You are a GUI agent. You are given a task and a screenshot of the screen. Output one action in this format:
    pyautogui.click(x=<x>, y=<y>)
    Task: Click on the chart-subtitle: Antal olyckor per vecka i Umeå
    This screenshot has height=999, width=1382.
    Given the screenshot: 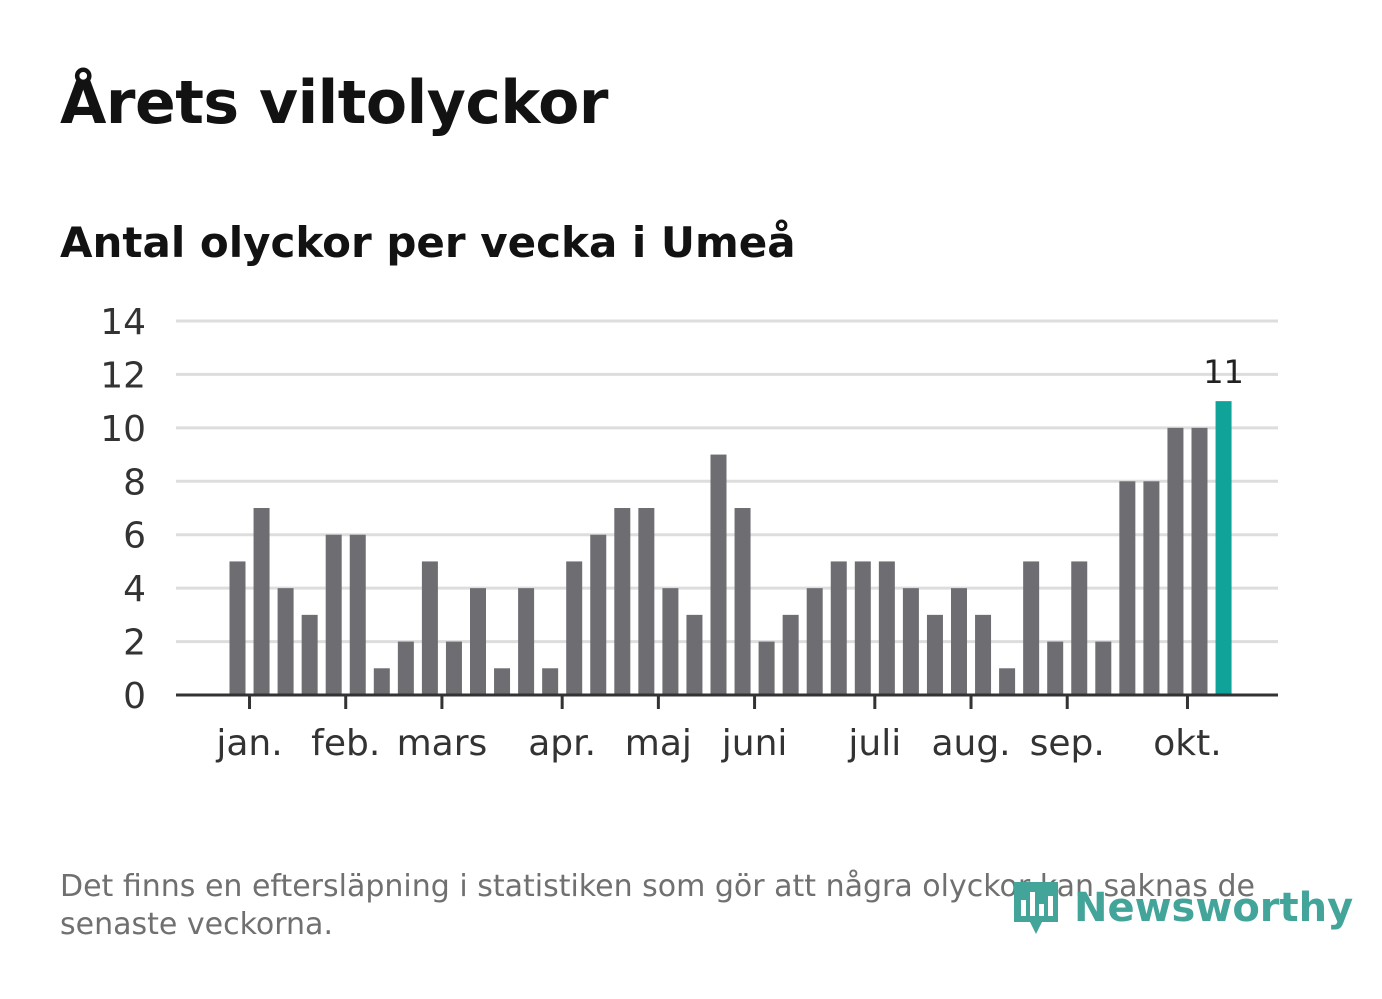 What is the action you would take?
    pyautogui.click(x=428, y=242)
    